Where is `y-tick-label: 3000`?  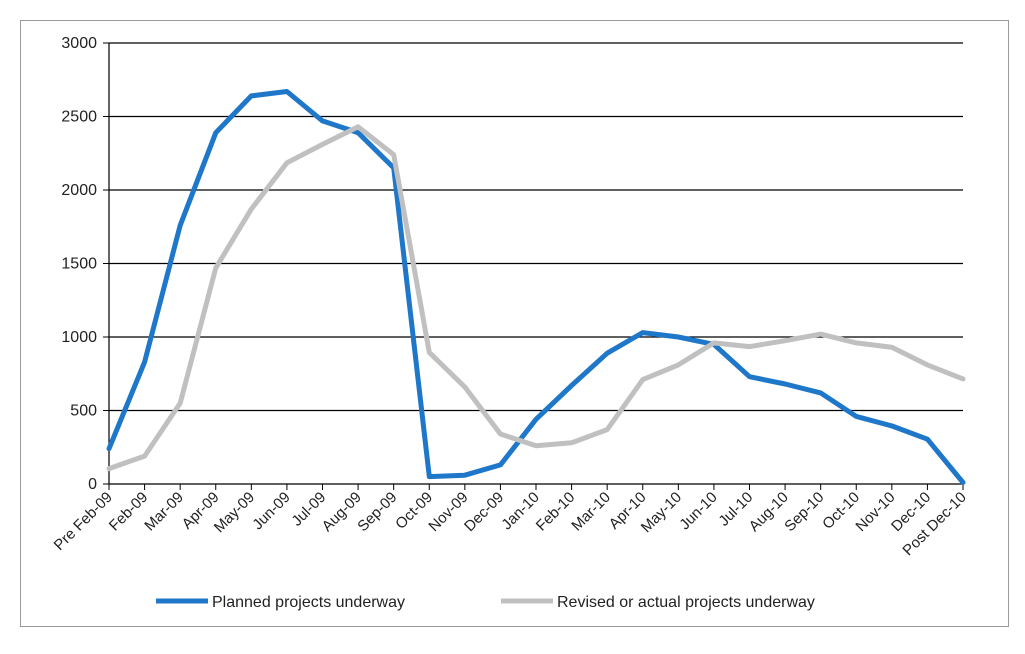
y-tick-label: 3000 is located at coordinates (79, 43).